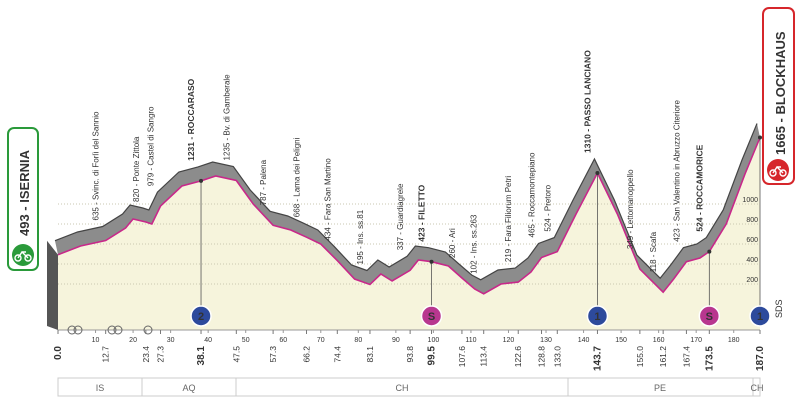  What do you see at coordinates (676, 170) in the screenshot?
I see `waypoint-label: 423 - San Valentino in Abruzzo Citeriore` at bounding box center [676, 170].